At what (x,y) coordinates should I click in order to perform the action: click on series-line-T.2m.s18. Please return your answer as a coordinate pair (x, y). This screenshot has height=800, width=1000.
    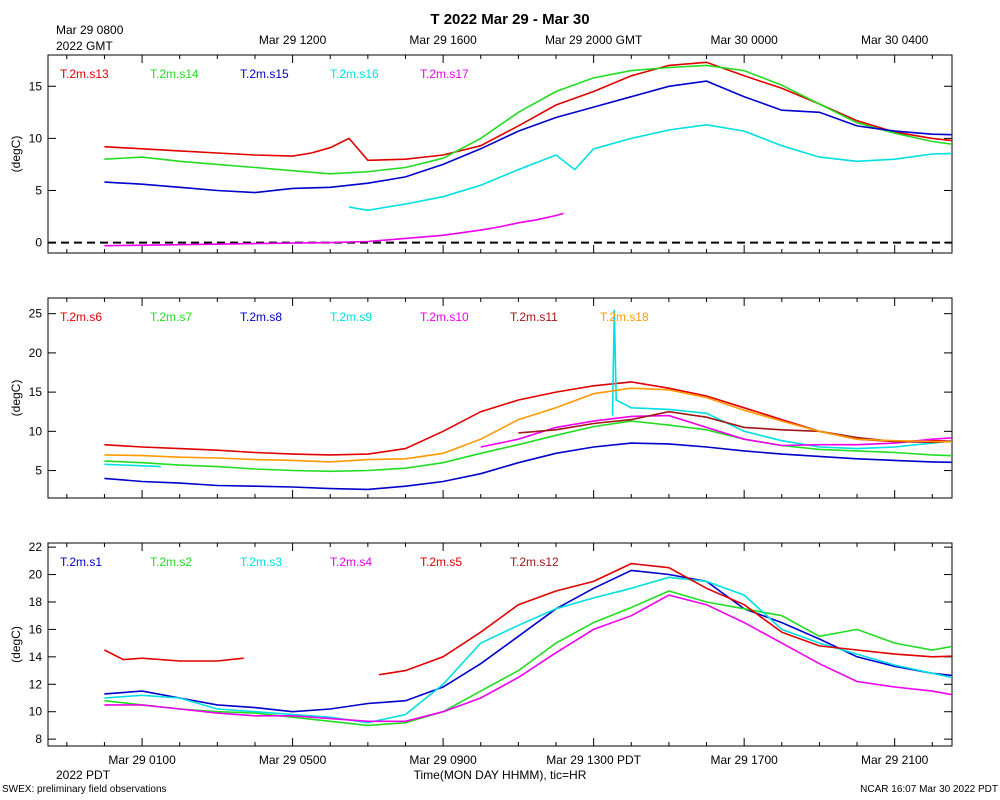
    Looking at the image, I should click on (528, 425).